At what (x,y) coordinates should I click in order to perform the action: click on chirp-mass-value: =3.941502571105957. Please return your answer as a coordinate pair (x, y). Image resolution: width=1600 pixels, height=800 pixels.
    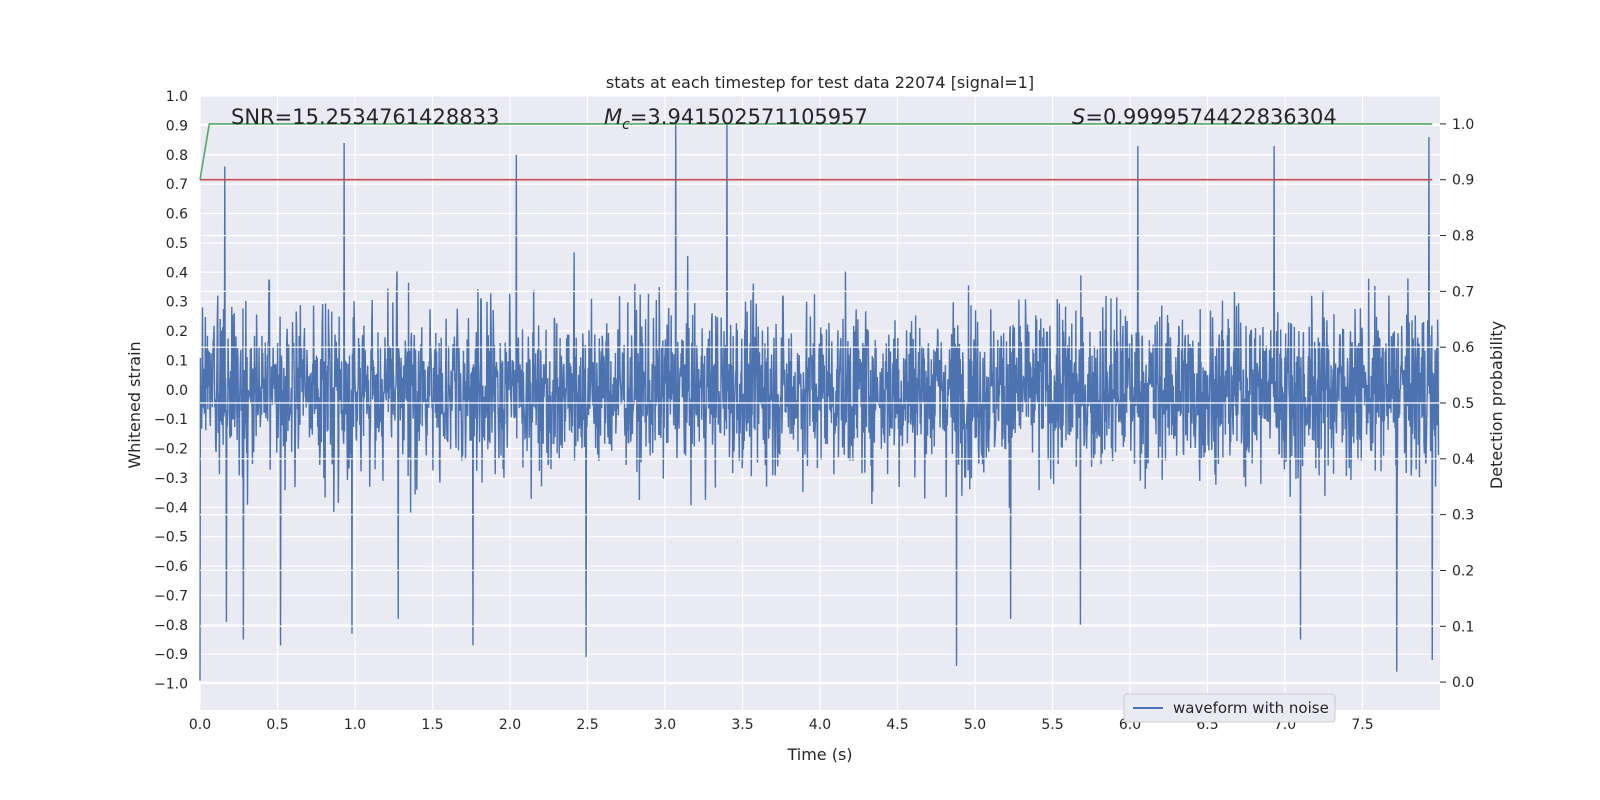
    Looking at the image, I should click on (749, 117).